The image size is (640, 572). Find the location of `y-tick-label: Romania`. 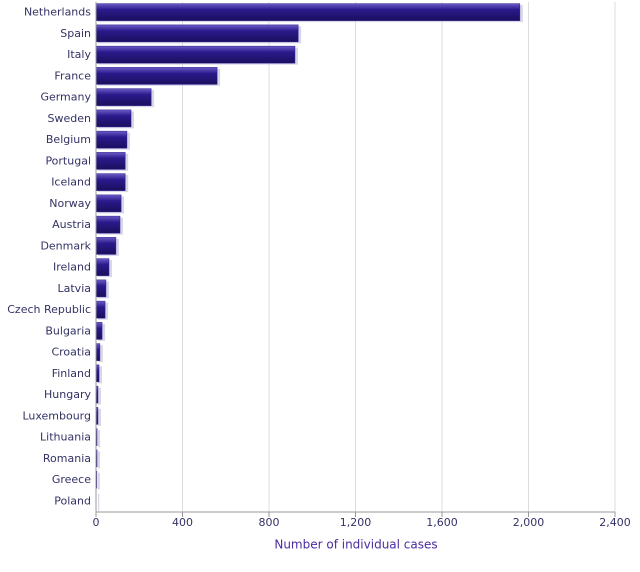

y-tick-label: Romania is located at coordinates (67, 458).